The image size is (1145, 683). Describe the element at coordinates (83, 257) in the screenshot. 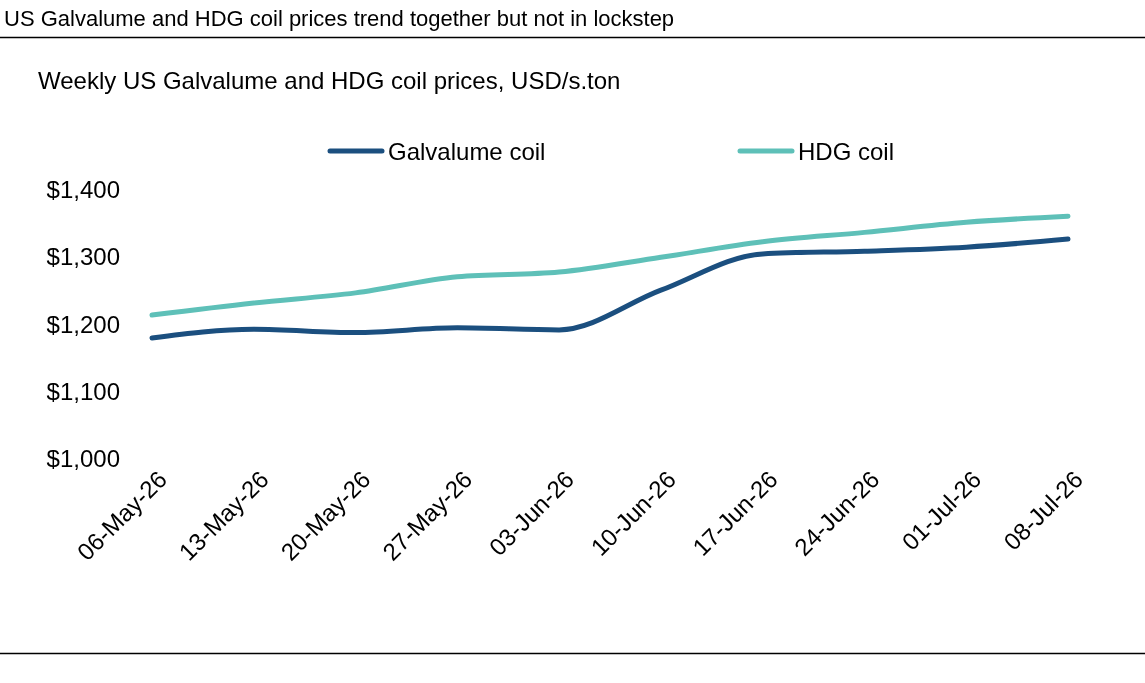

I see `y-tick-label: $1,300` at that location.